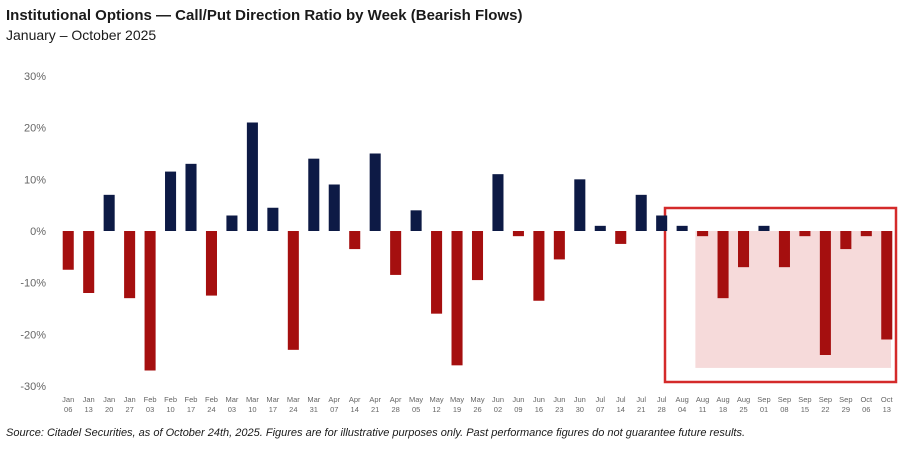 The width and height of the screenshot is (900, 458). I want to click on x-tick-day: 17, so click(273, 409).